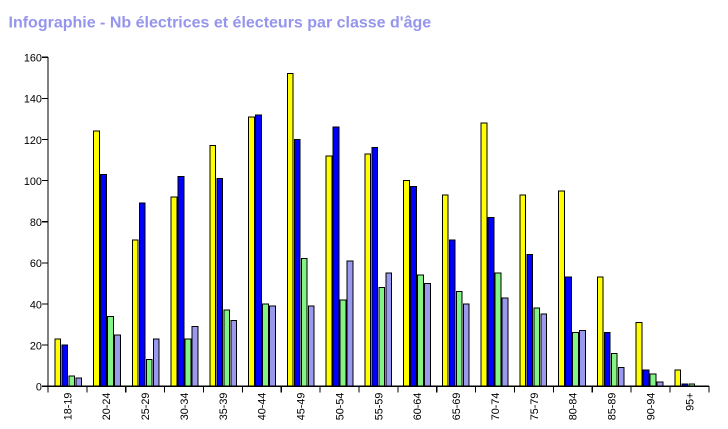  I want to click on svg-text: 60, so click(36, 264).